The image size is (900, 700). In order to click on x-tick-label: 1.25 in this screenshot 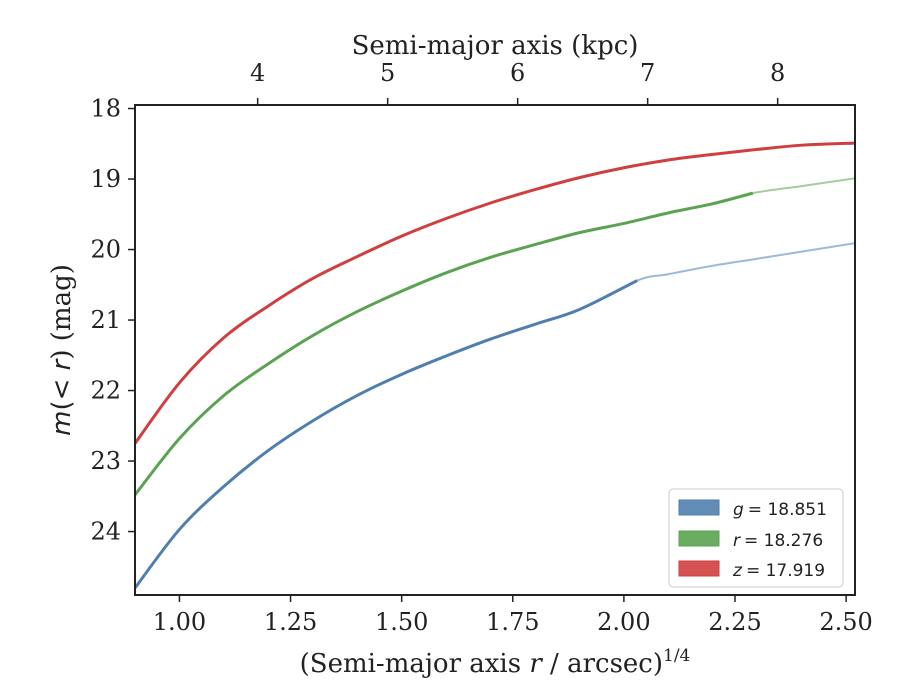, I will do `click(290, 622)`.